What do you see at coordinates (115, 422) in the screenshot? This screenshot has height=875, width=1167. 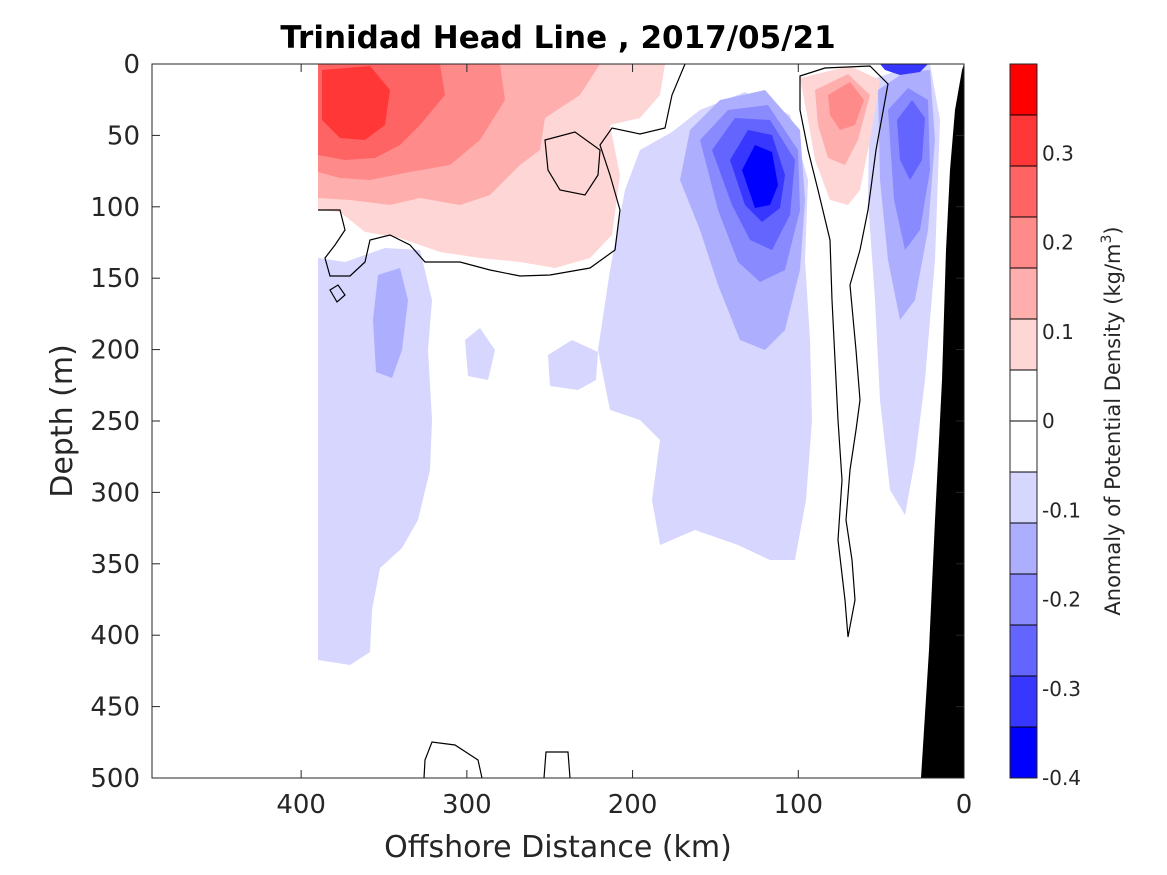 I see `y-tick-label: 250` at bounding box center [115, 422].